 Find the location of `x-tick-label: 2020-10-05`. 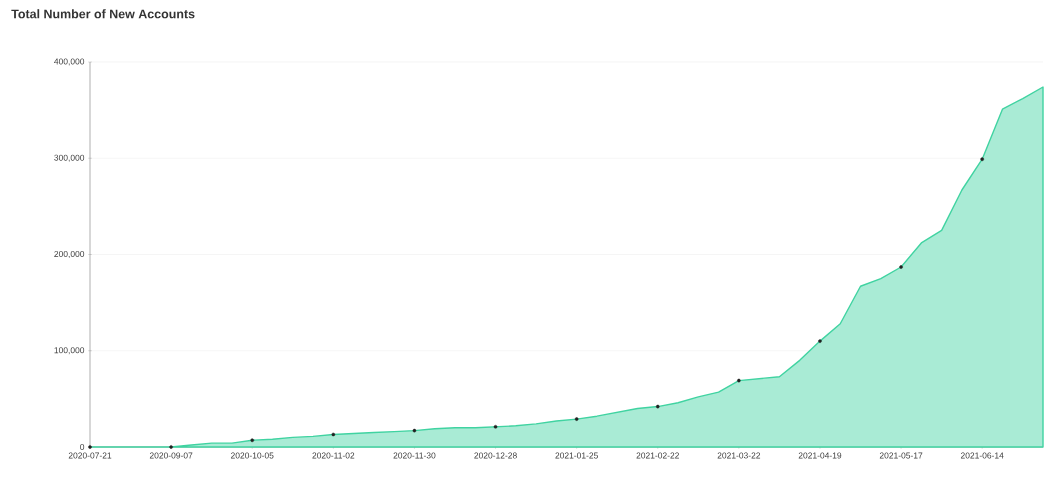

x-tick-label: 2020-10-05 is located at coordinates (252, 455).